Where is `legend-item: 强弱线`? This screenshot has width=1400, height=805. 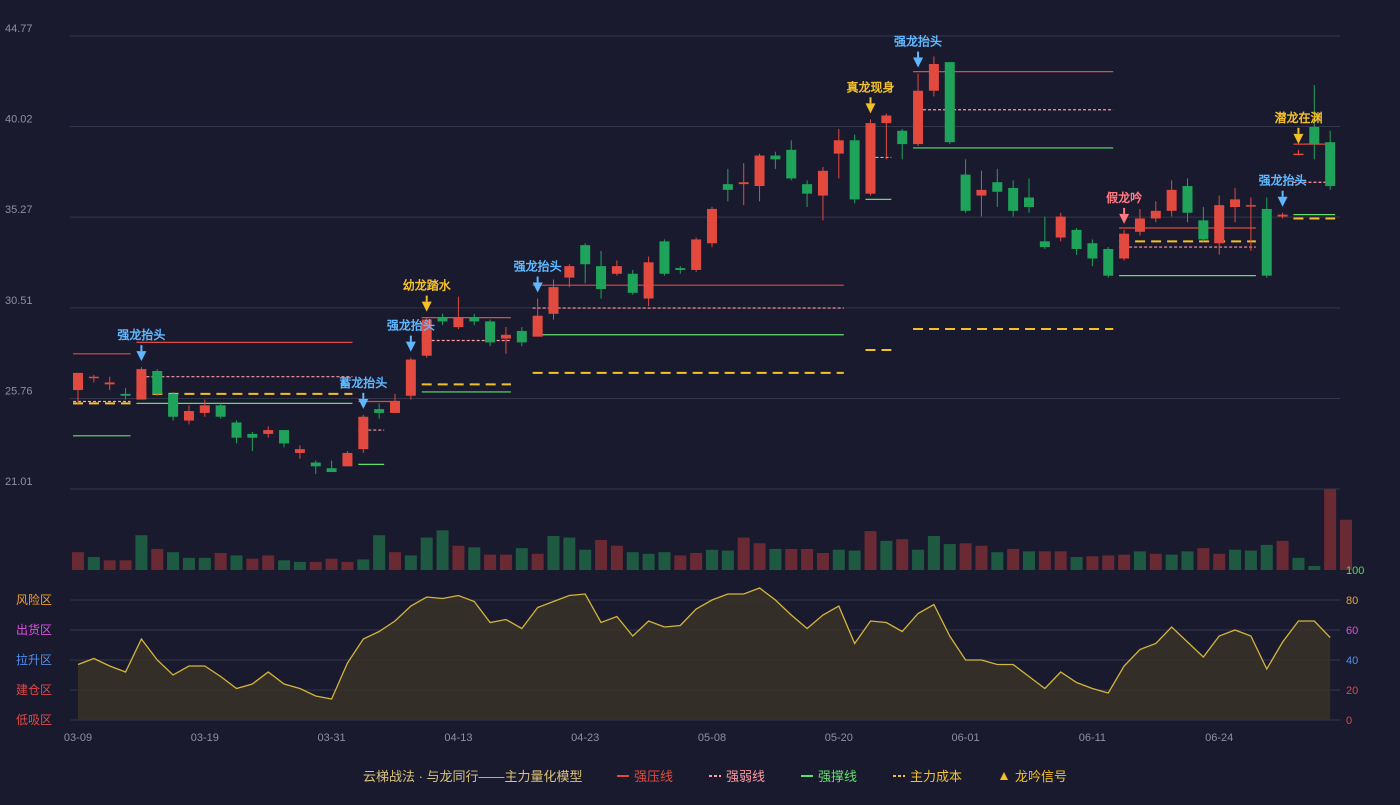
legend-item: 强弱线 is located at coordinates (737, 776).